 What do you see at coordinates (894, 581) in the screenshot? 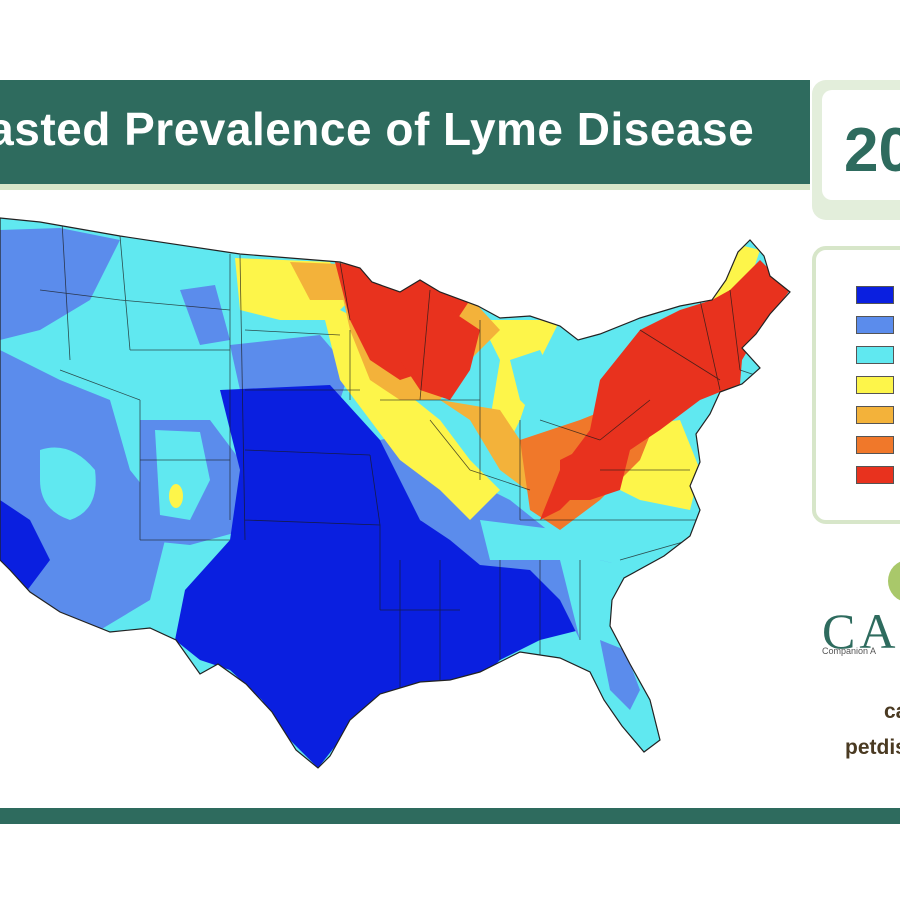
I see `logo-leaf-icon` at bounding box center [894, 581].